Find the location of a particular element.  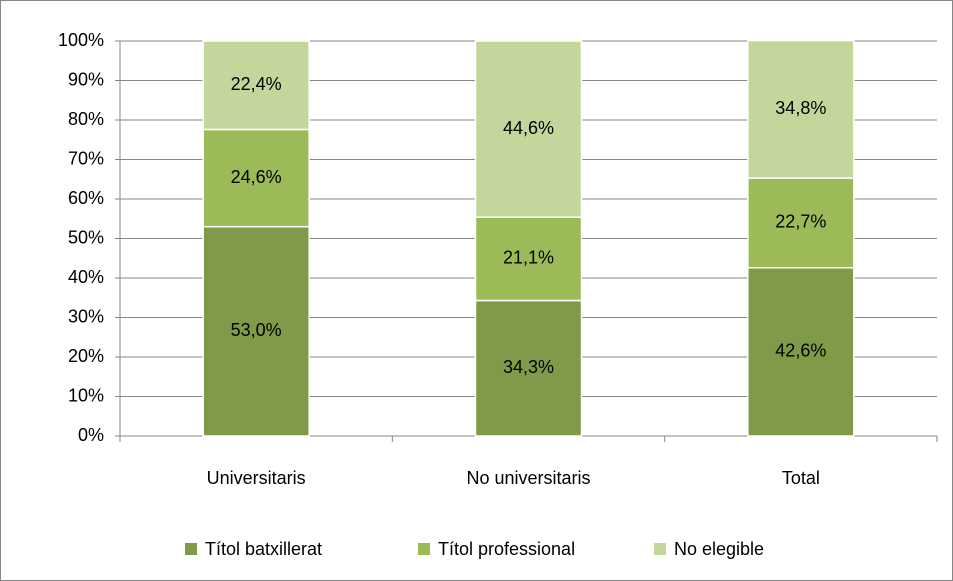

y-tick-label: 90% is located at coordinates (86, 79).